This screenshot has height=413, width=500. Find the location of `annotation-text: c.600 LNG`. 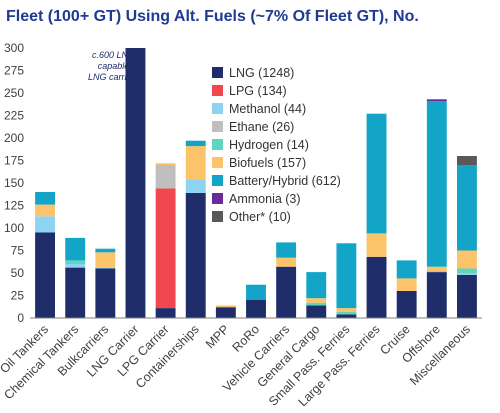

annotation-text: c.600 LNG is located at coordinates (113, 55).